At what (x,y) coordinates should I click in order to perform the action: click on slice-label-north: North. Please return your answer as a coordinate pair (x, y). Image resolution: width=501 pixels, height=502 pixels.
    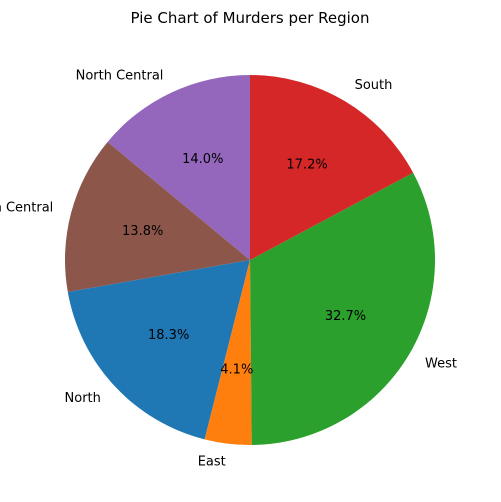
    Looking at the image, I should click on (83, 398).